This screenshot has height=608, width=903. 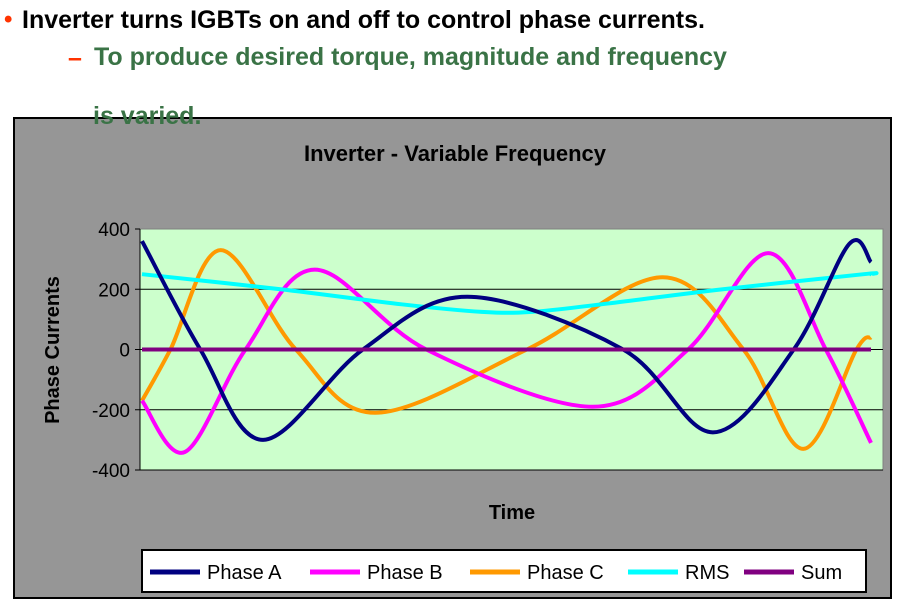 I want to click on legend-label: RMS, so click(x=707, y=573).